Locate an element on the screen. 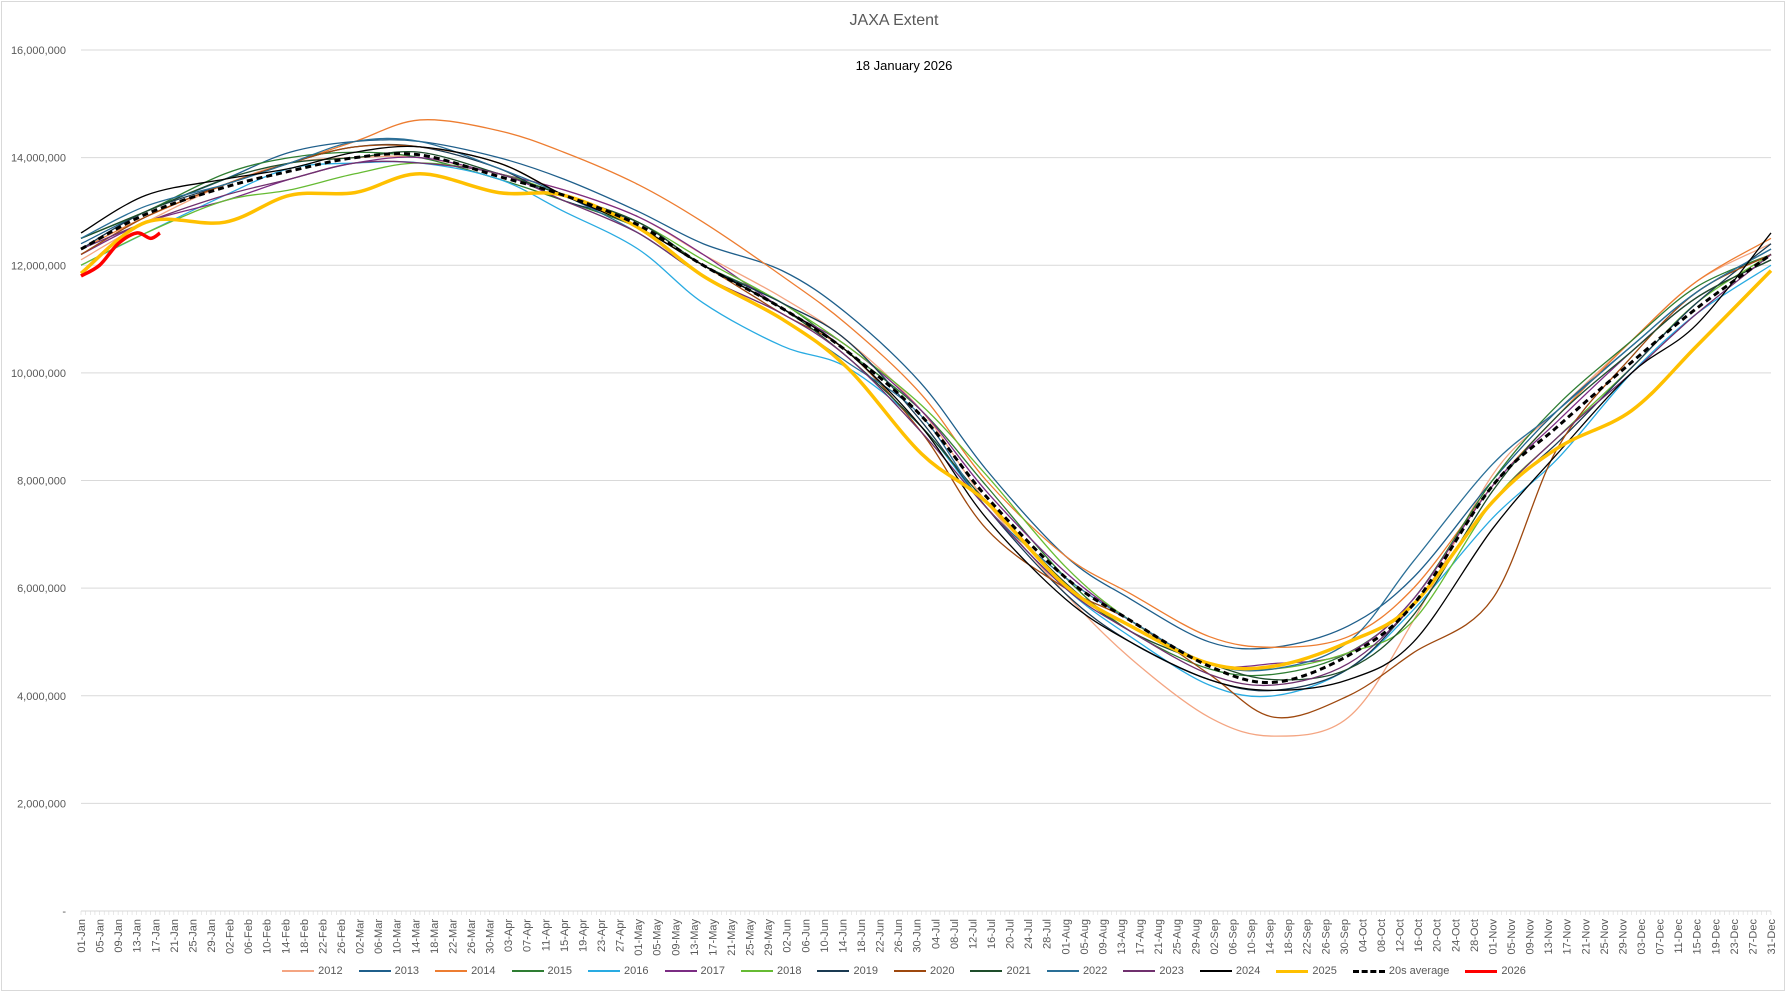  legend-item: 2022 is located at coordinates (1076, 971).